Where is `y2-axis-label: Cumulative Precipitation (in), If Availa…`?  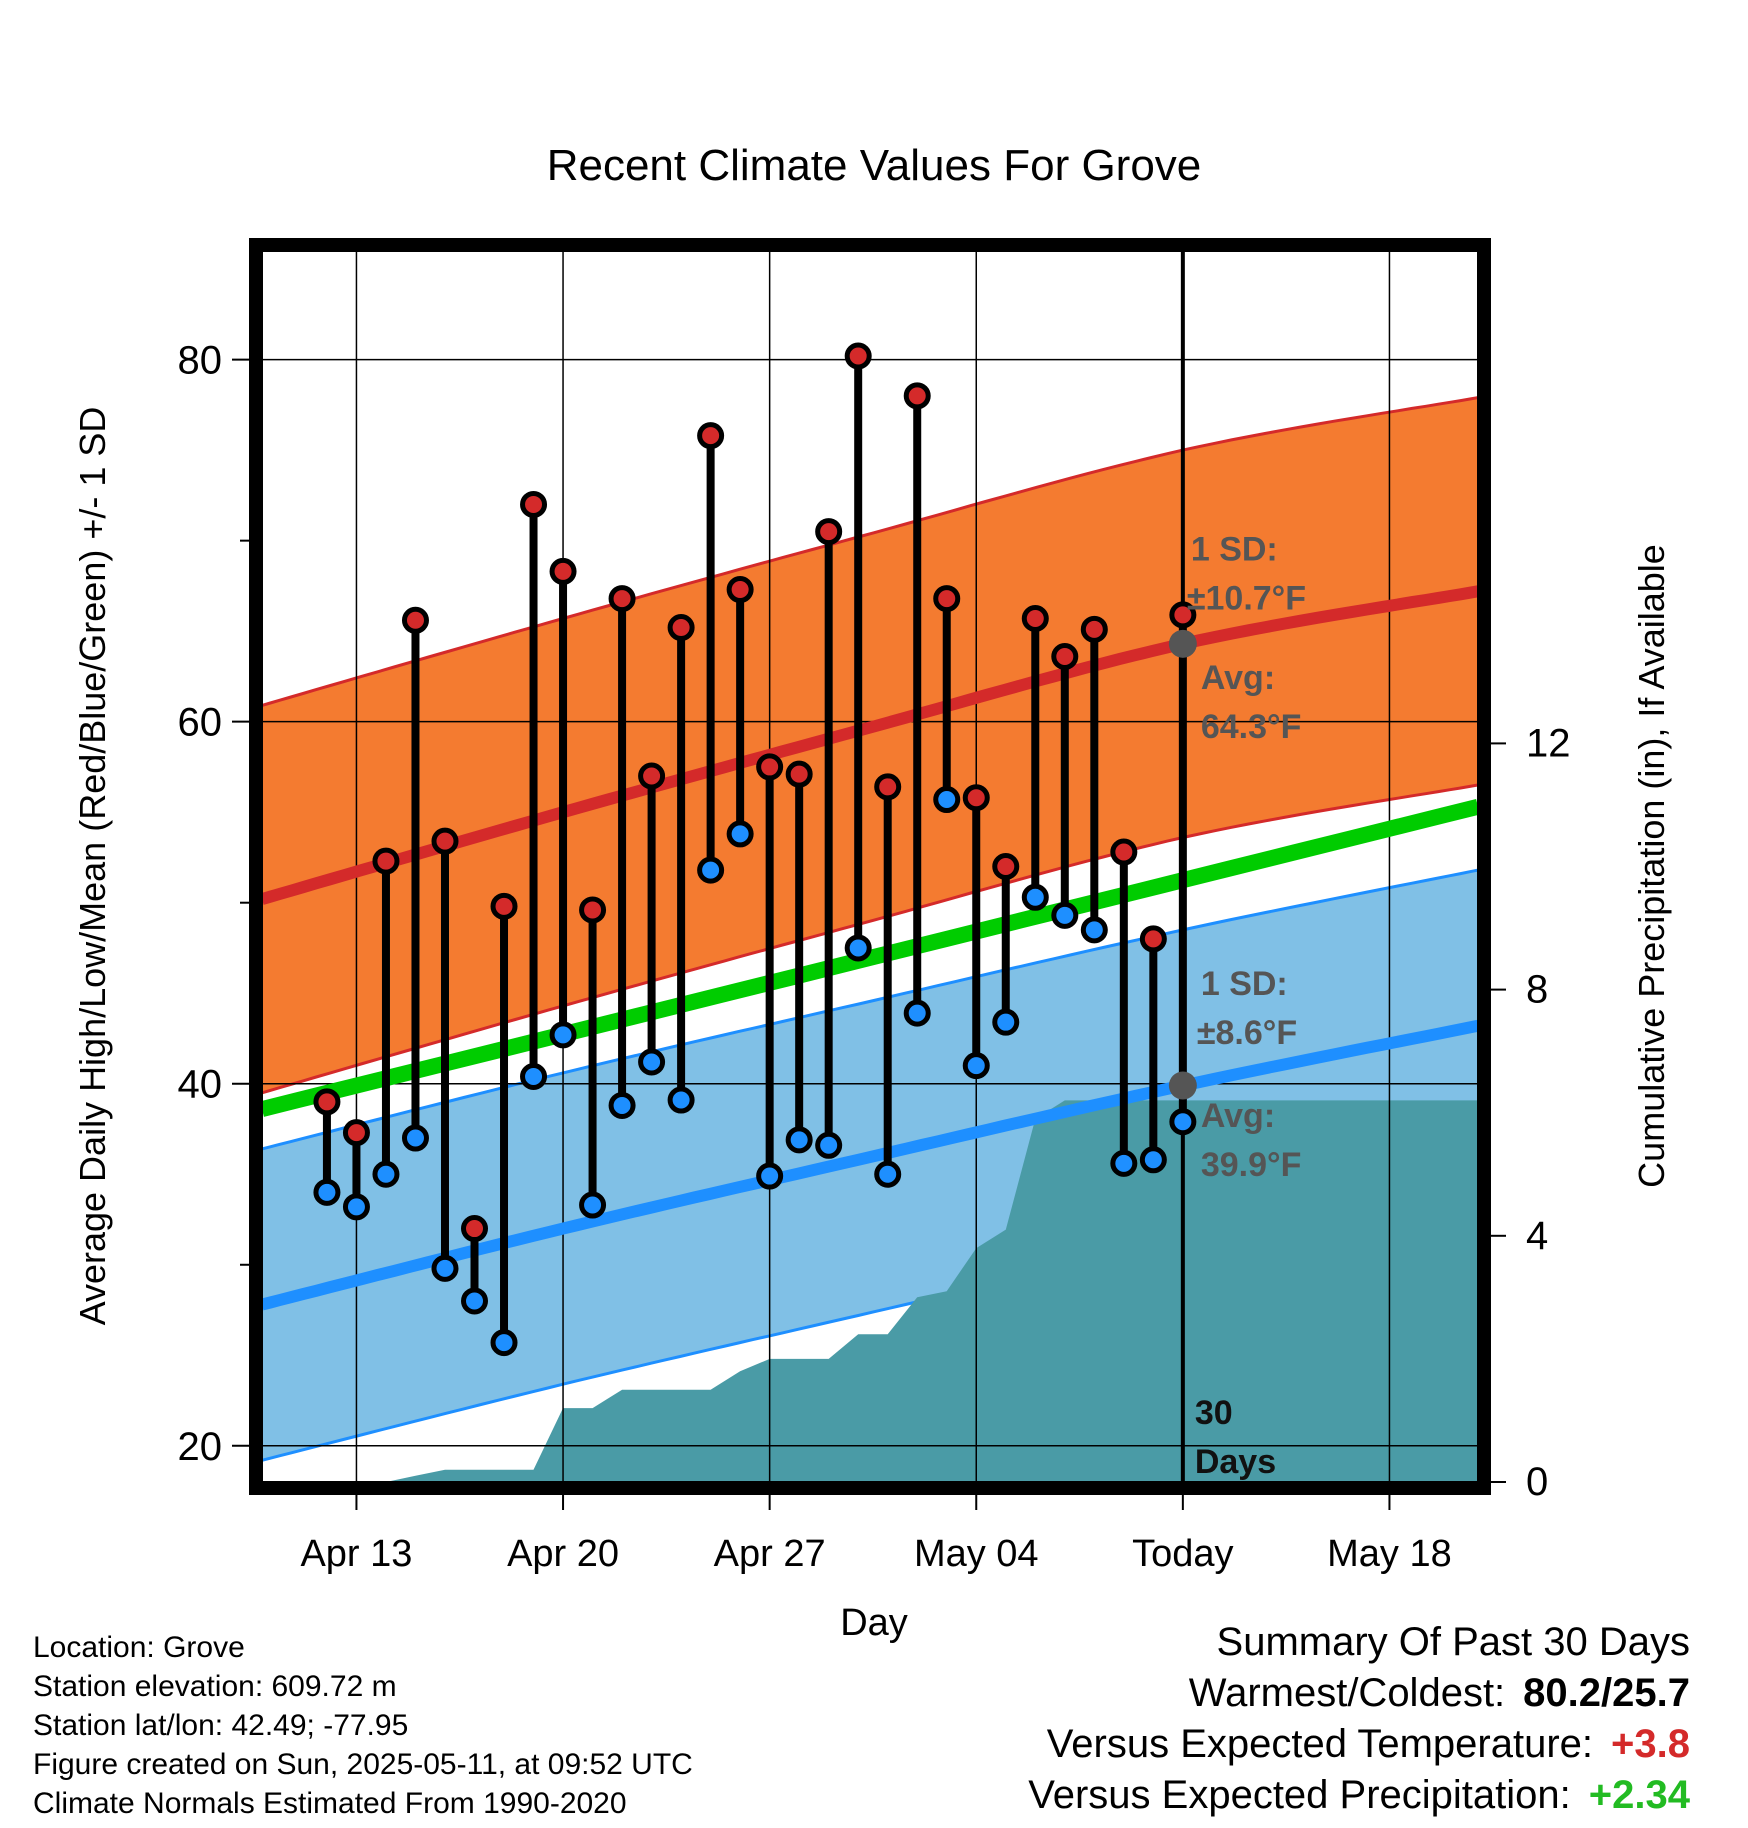 y2-axis-label: Cumulative Precipitation (in), If Availa… is located at coordinates (1651, 866).